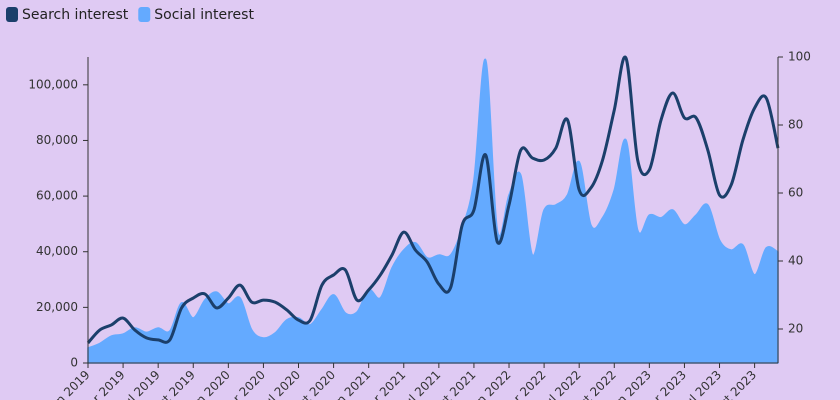 This screenshot has height=400, width=840. What do you see at coordinates (280, 384) in the screenshot?
I see `x-tick-label: Jul 2020` at bounding box center [280, 384].